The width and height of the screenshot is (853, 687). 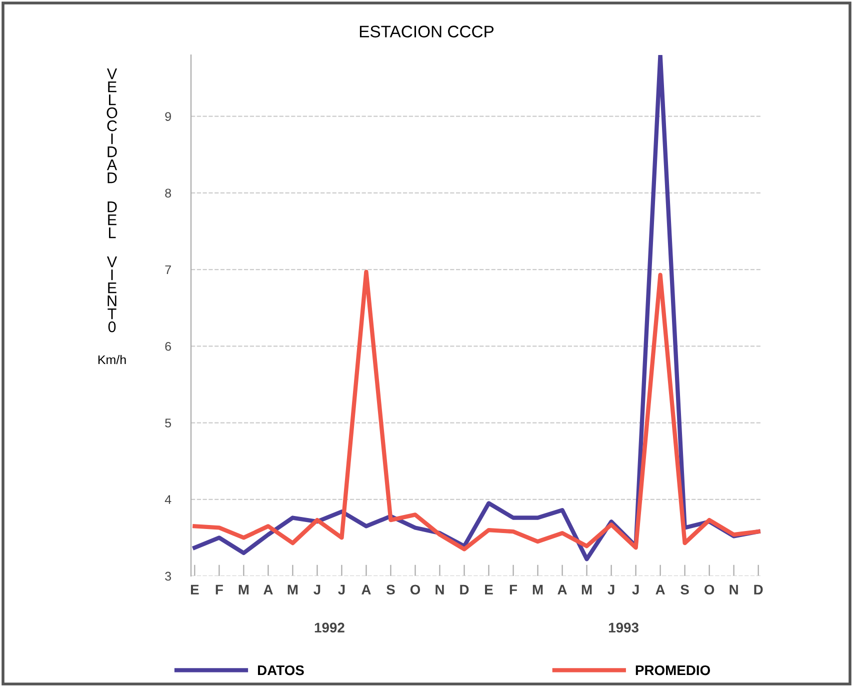 What do you see at coordinates (673, 670) in the screenshot?
I see `legend-label: PROMEDIO` at bounding box center [673, 670].